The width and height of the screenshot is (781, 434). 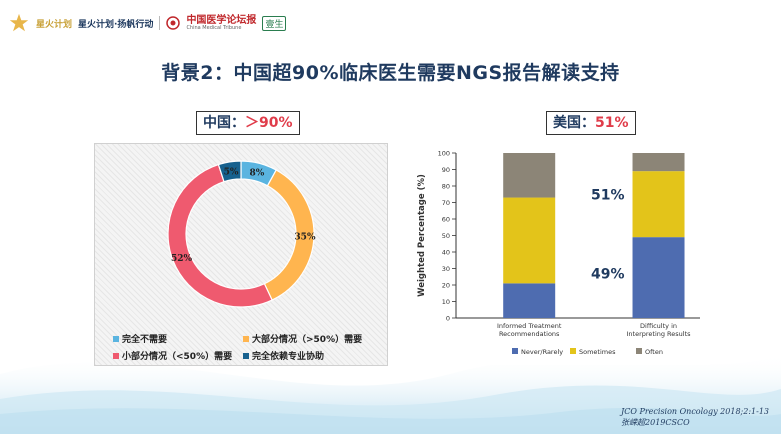 What do you see at coordinates (658, 277) in the screenshot?
I see `bar-1-never-rarely` at bounding box center [658, 277].